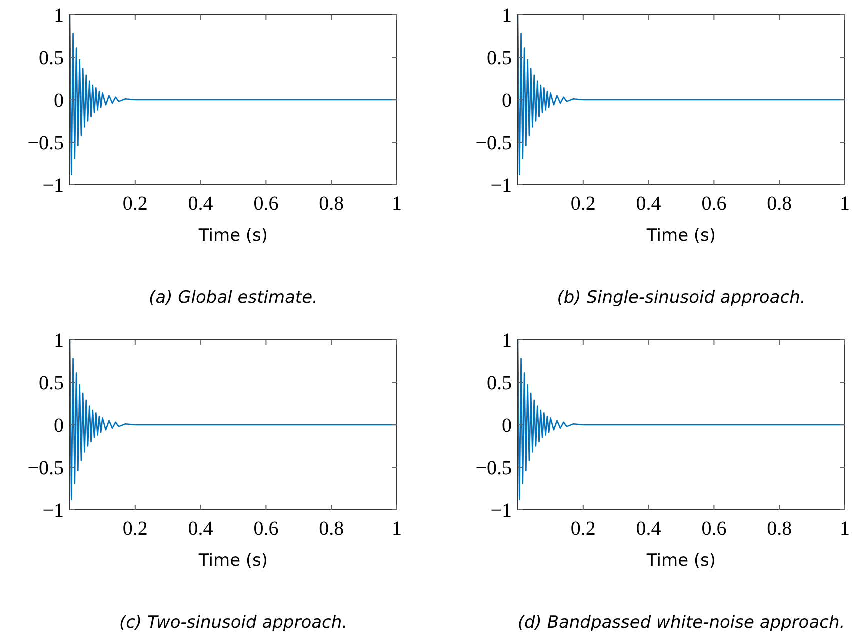 The width and height of the screenshot is (866, 642). I want to click on text: (d) Bandpassed white-noise approach., so click(682, 623).